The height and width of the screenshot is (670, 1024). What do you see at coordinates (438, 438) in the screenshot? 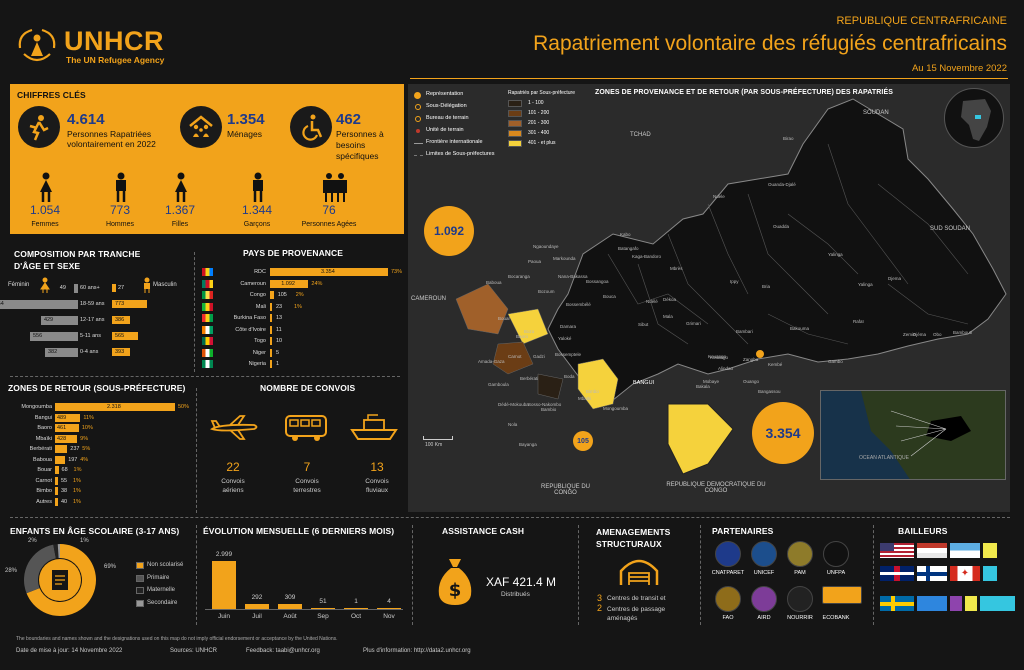
I see `map-scale` at bounding box center [438, 438].